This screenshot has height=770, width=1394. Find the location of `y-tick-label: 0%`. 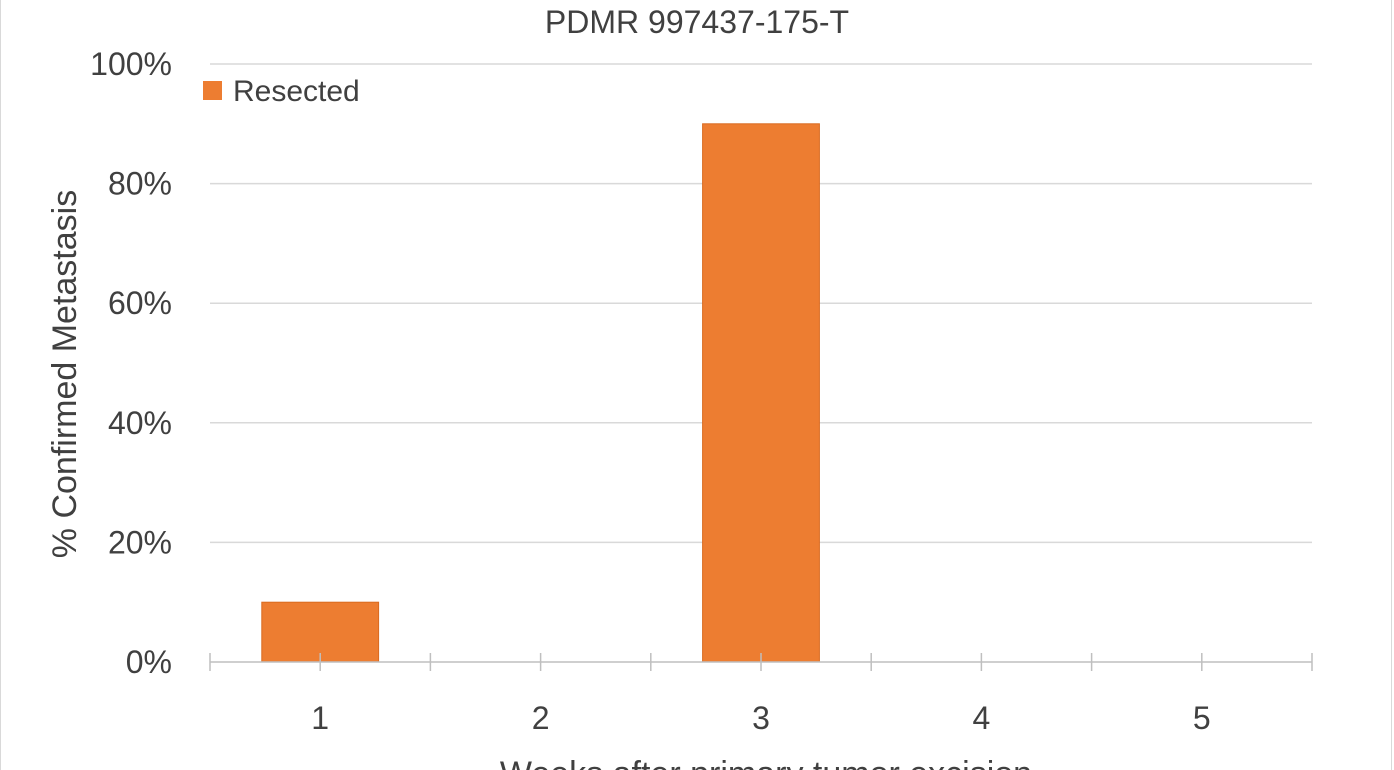

y-tick-label: 0% is located at coordinates (149, 662).